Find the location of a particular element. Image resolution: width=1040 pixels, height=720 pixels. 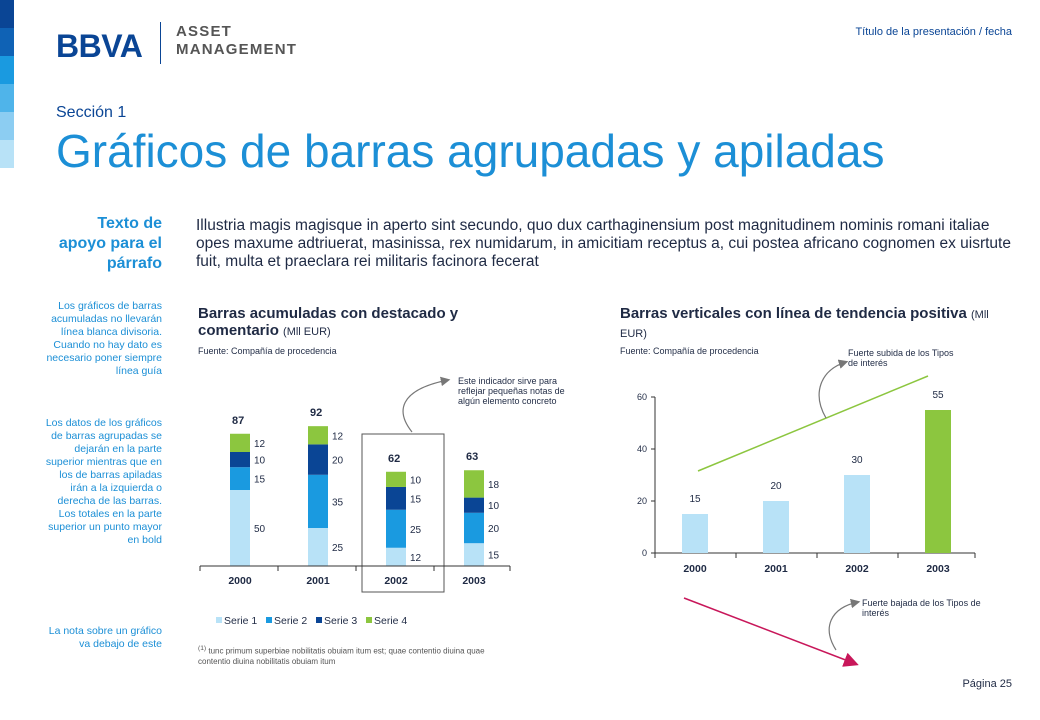

logo-wordmark: BBVA is located at coordinates (99, 46).